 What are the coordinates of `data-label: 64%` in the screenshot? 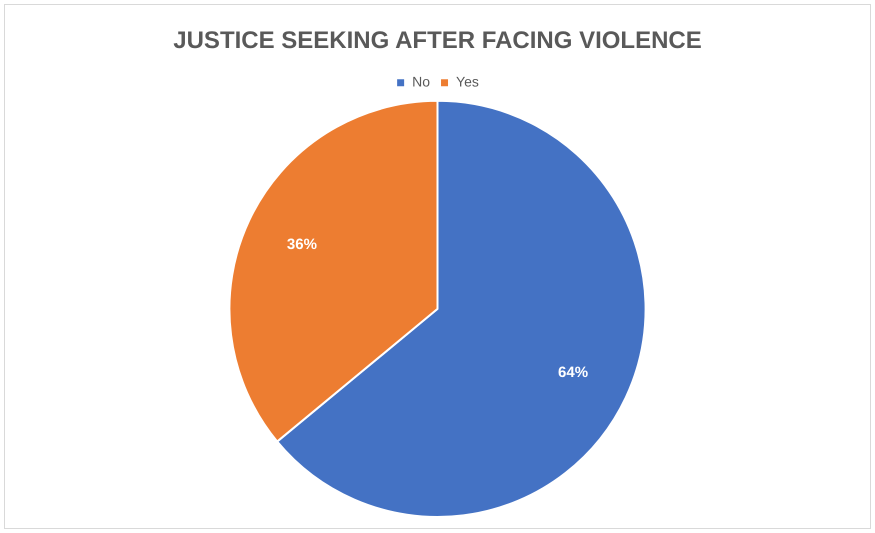 It's located at (573, 372).